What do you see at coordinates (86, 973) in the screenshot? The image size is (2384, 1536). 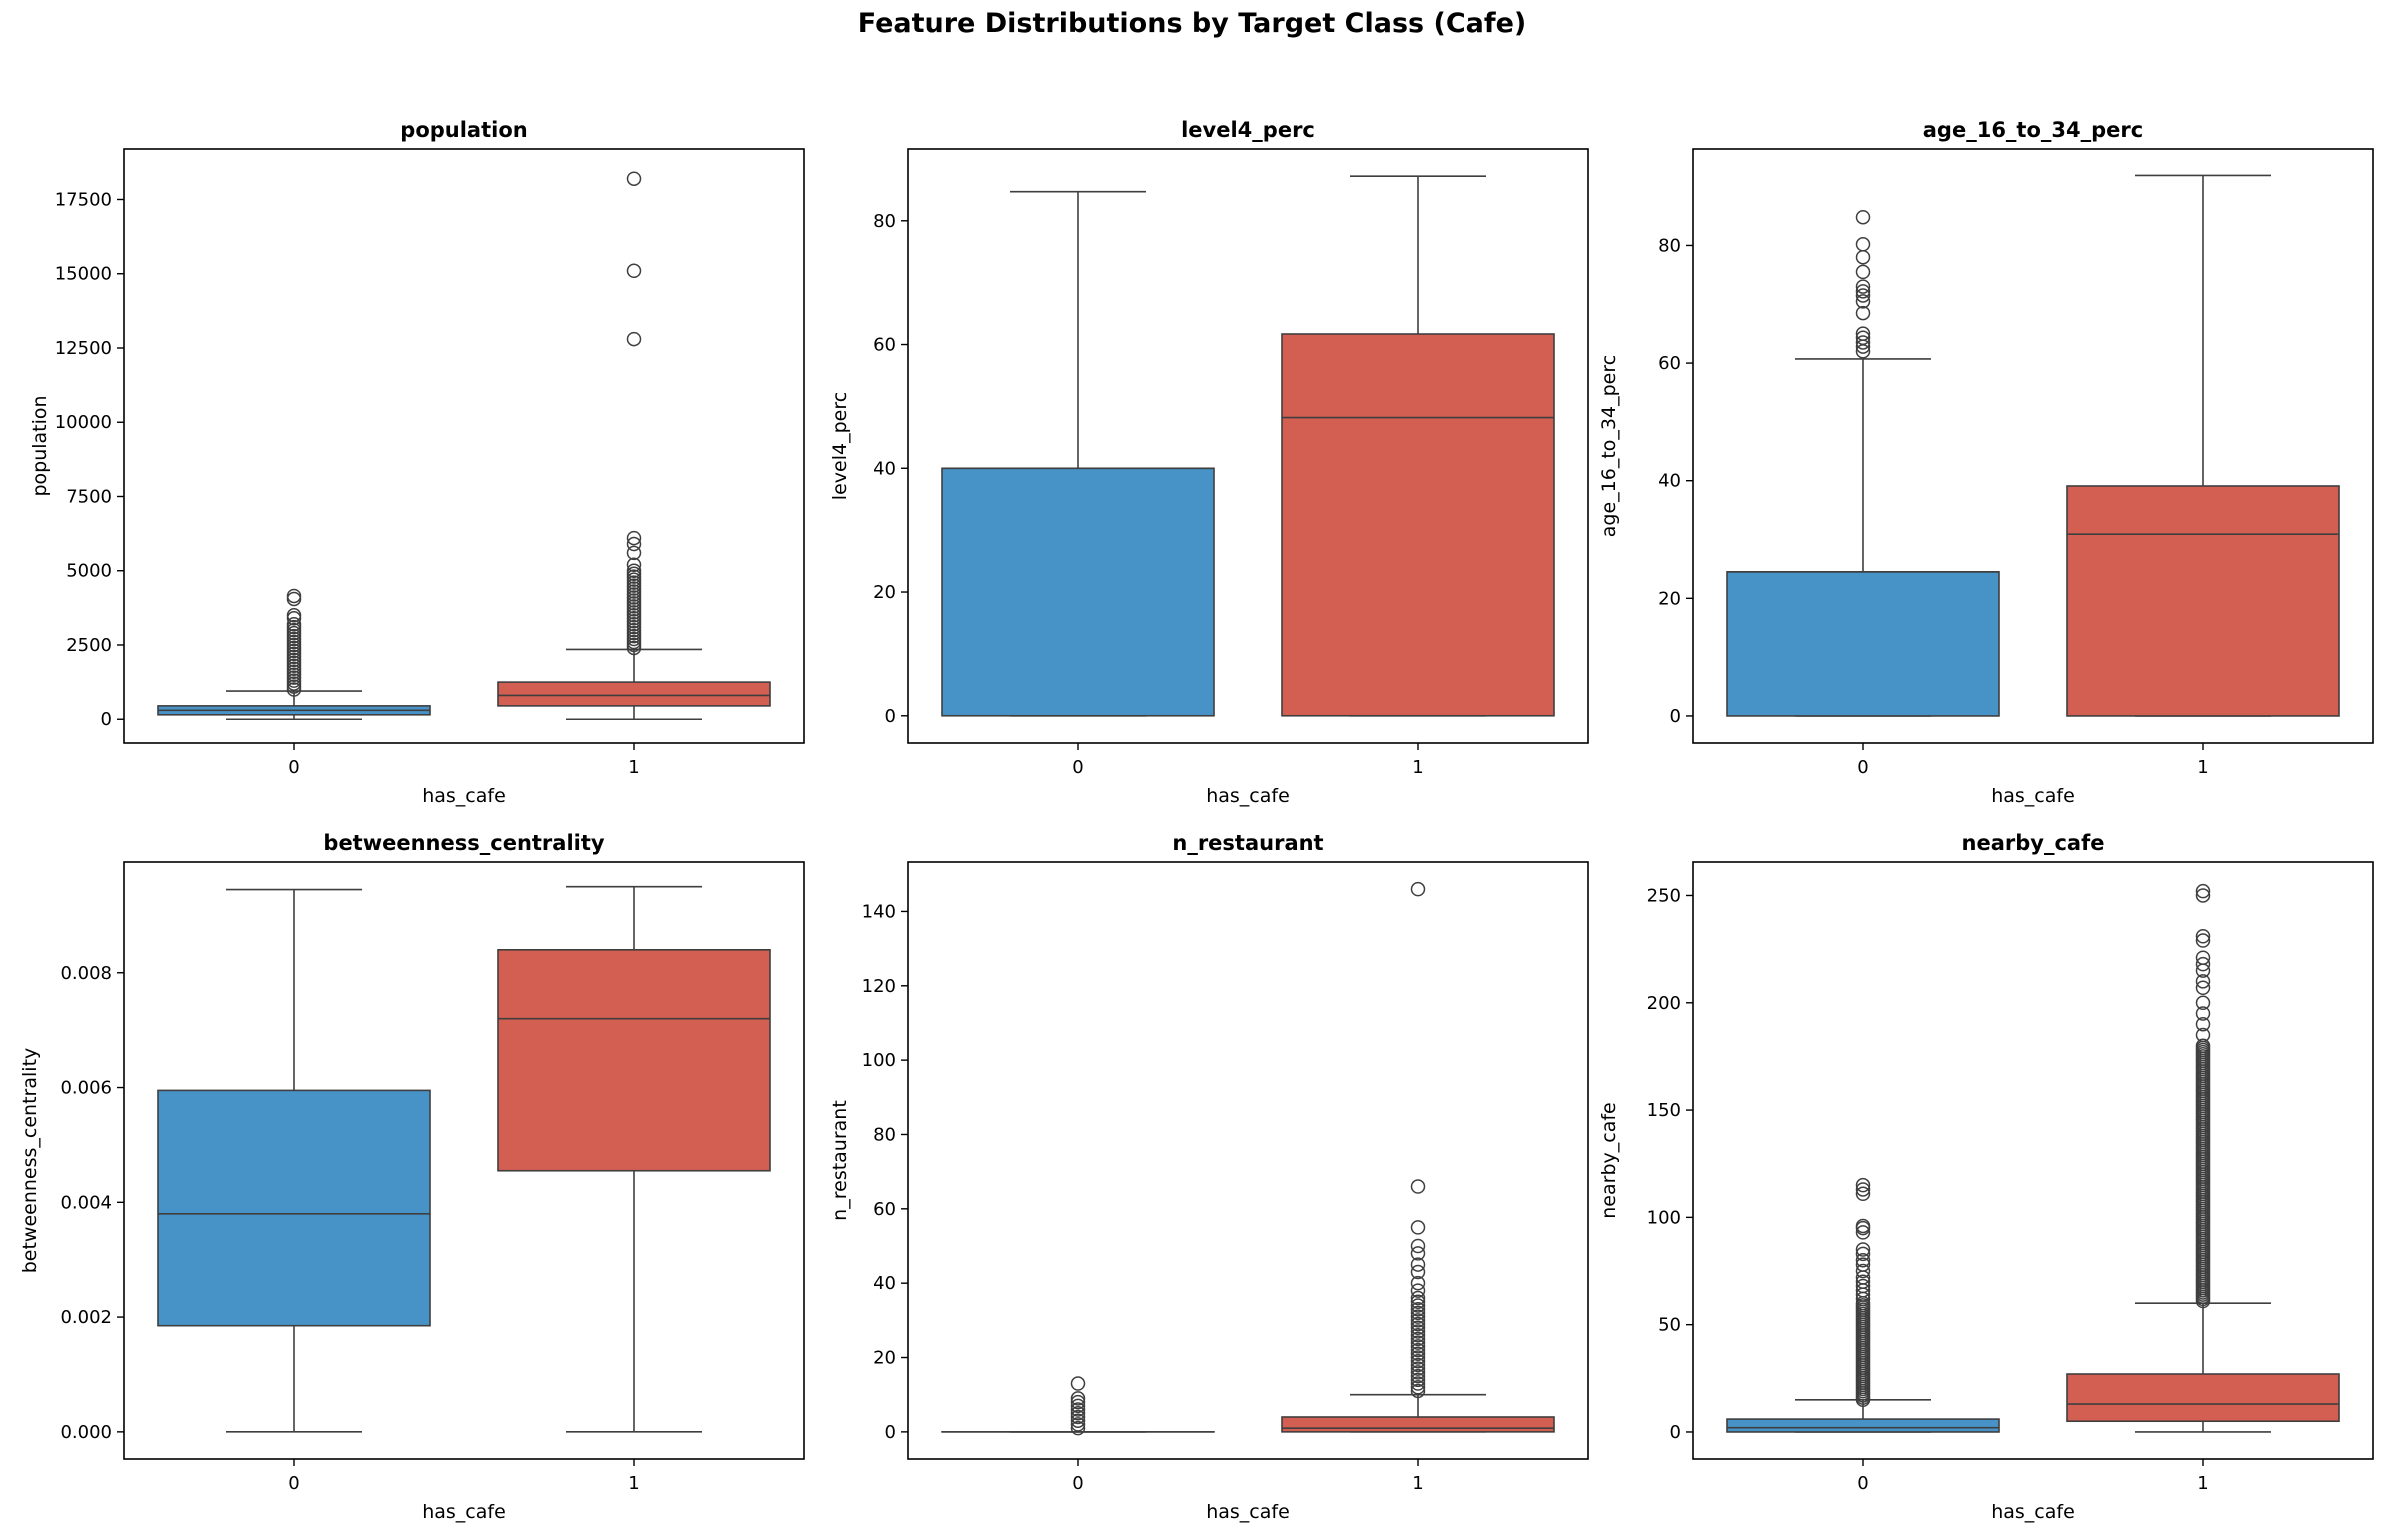 I see `y-tick-label: 0.008` at bounding box center [86, 973].